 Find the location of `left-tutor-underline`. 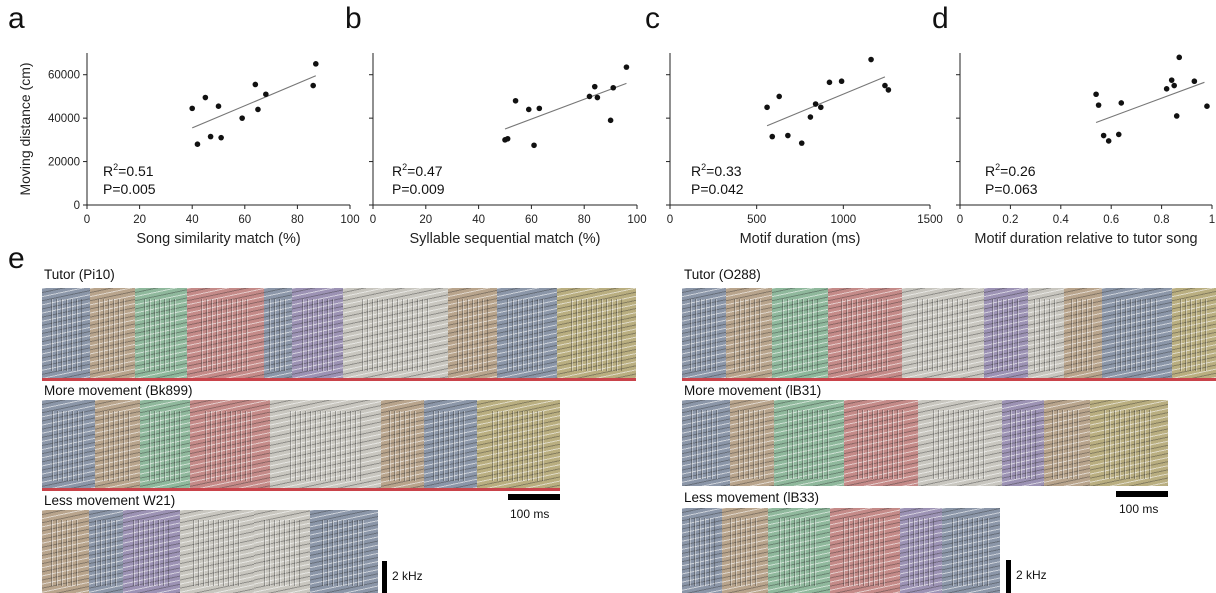

left-tutor-underline is located at coordinates (339, 379).